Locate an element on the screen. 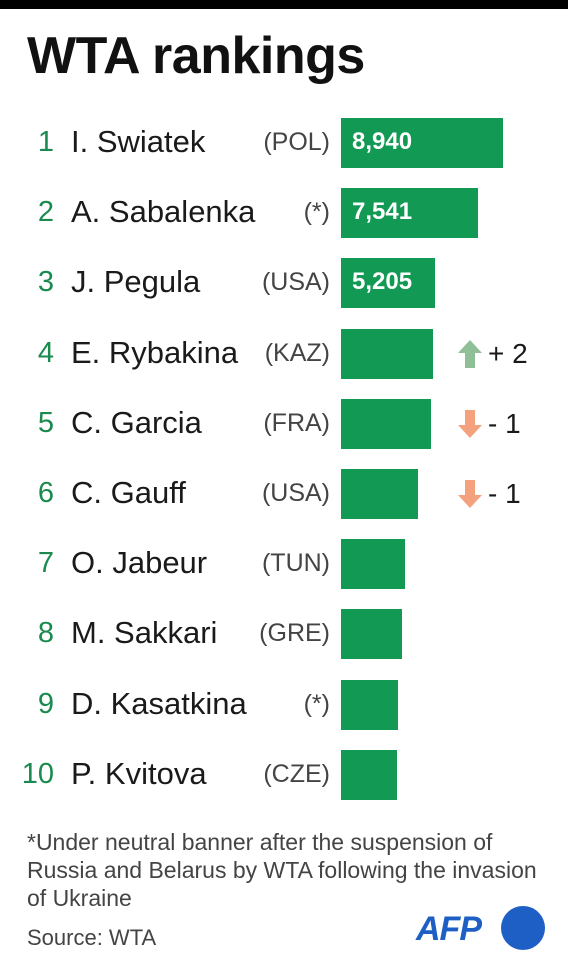 This screenshot has height=968, width=568. ranking-row: 4 E. Rybakina (KAZ) + 2 is located at coordinates (284, 354).